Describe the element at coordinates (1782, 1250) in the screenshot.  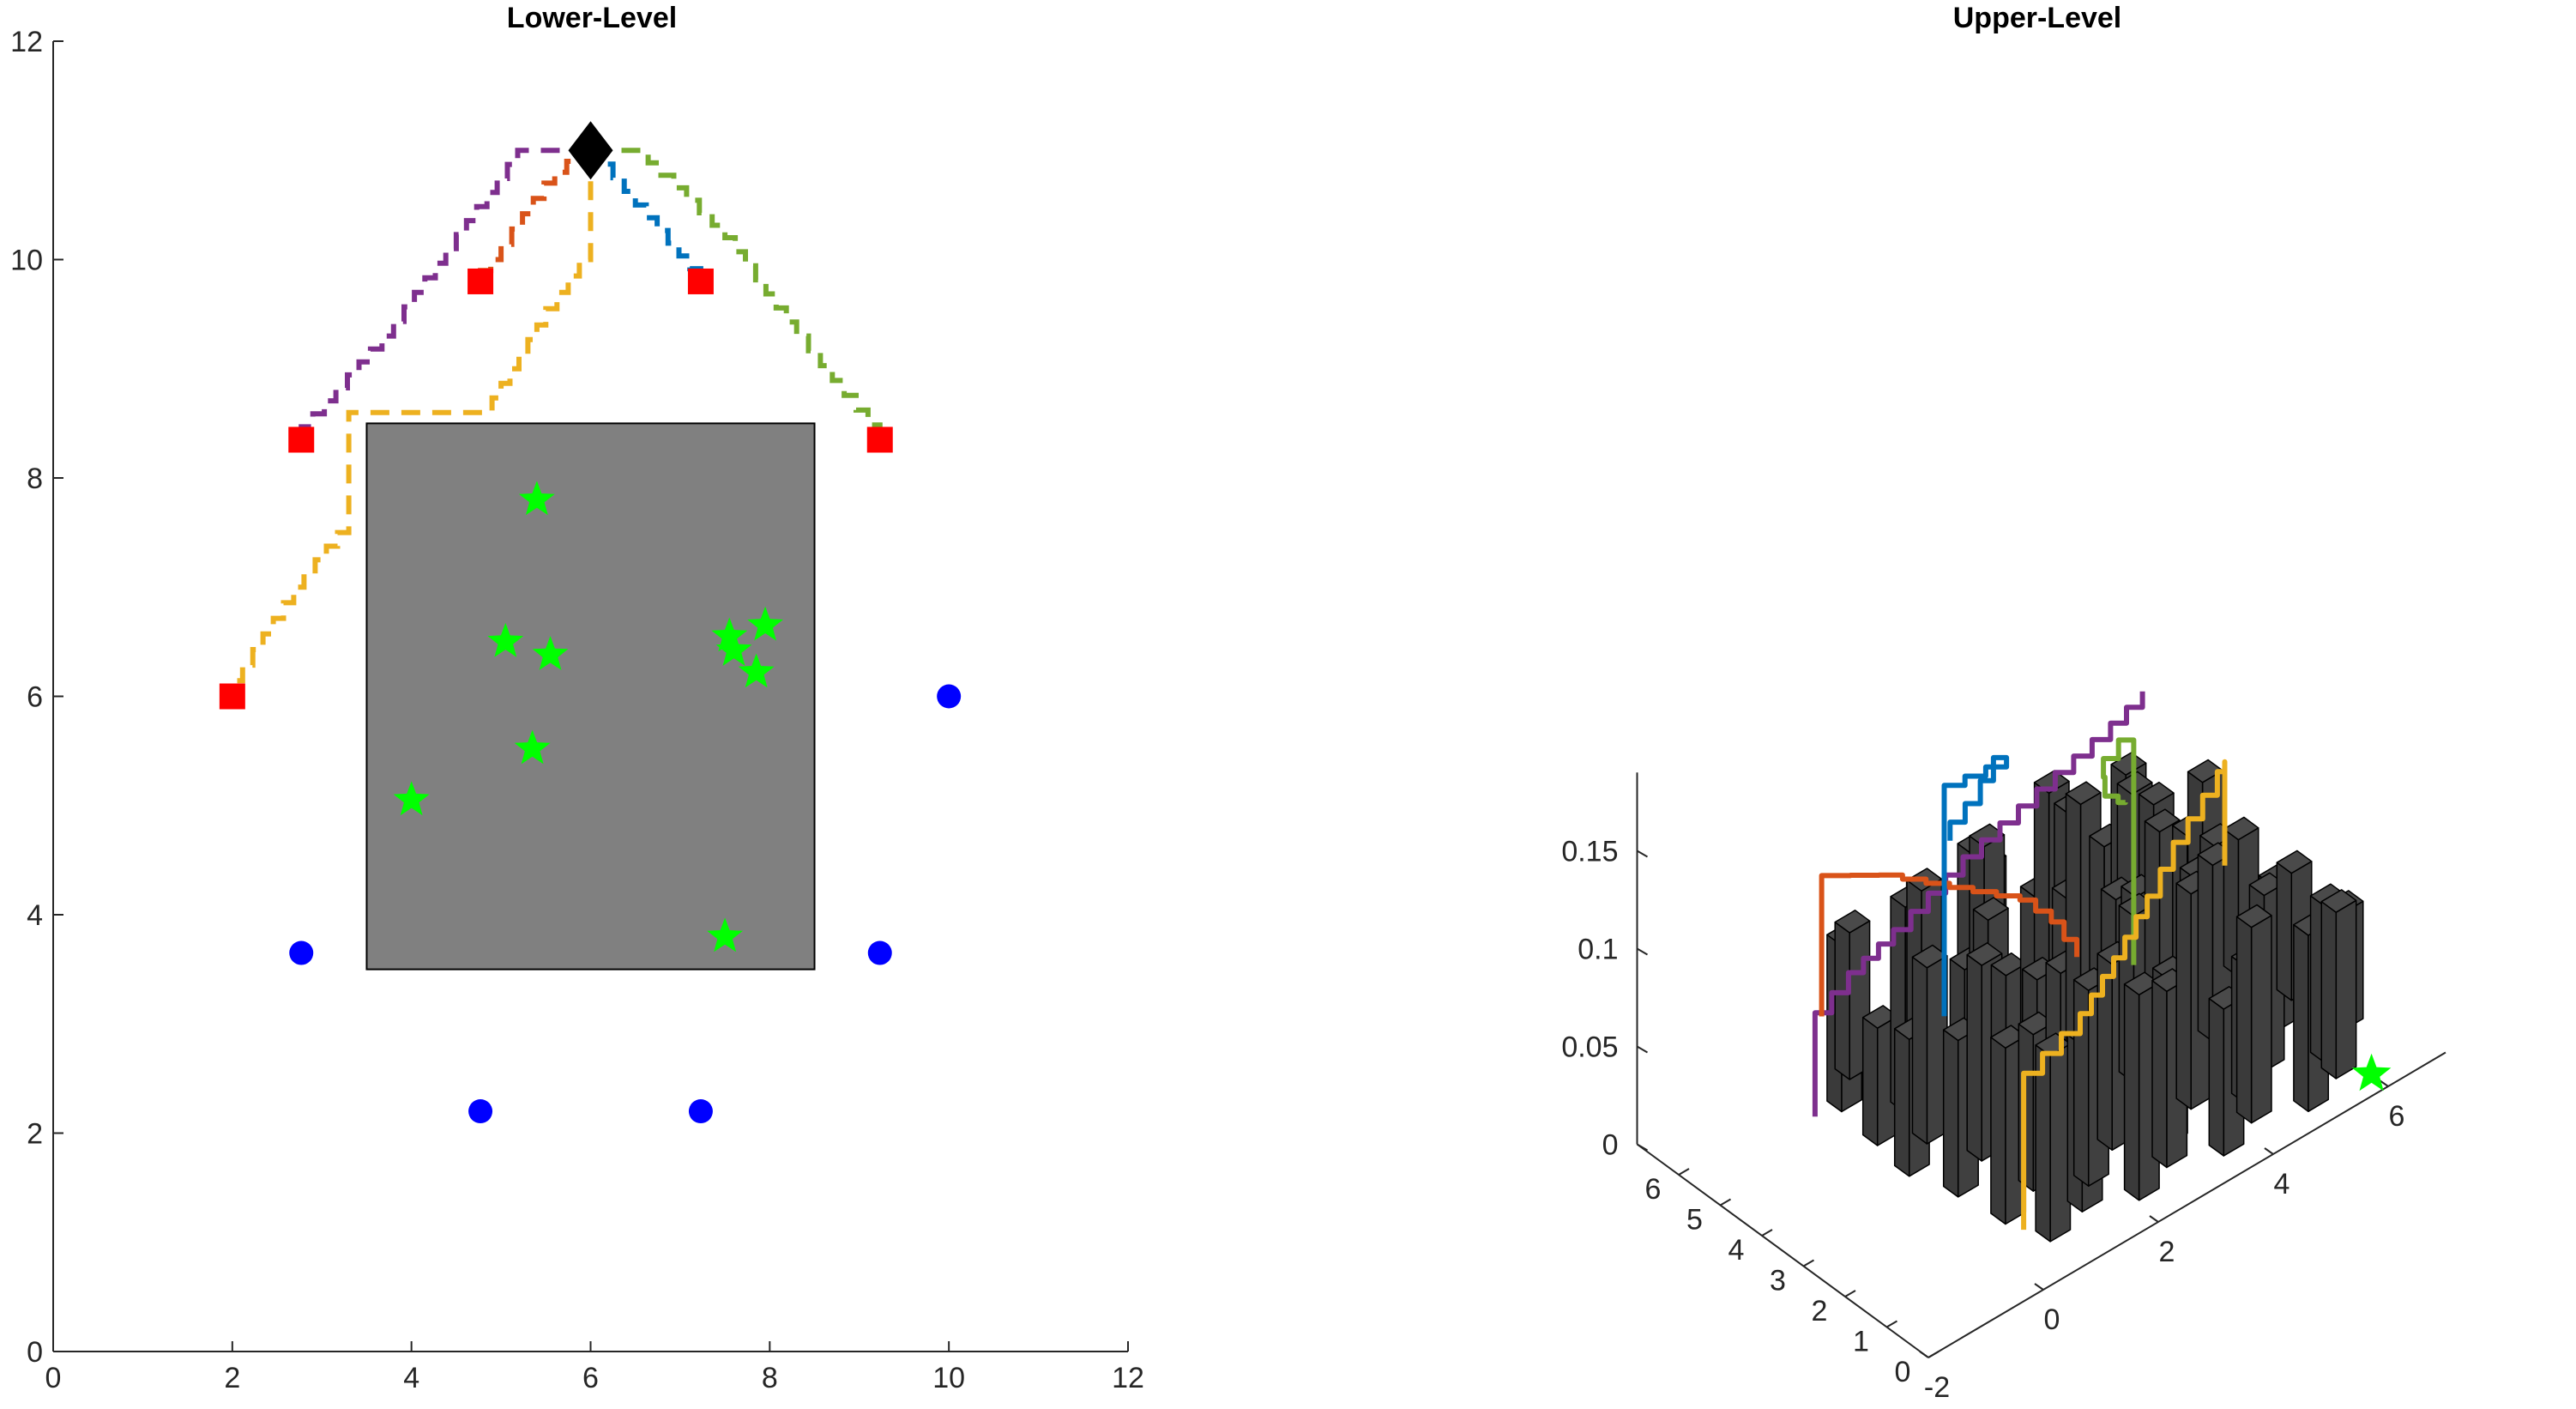
I see `y-axis-line` at that location.